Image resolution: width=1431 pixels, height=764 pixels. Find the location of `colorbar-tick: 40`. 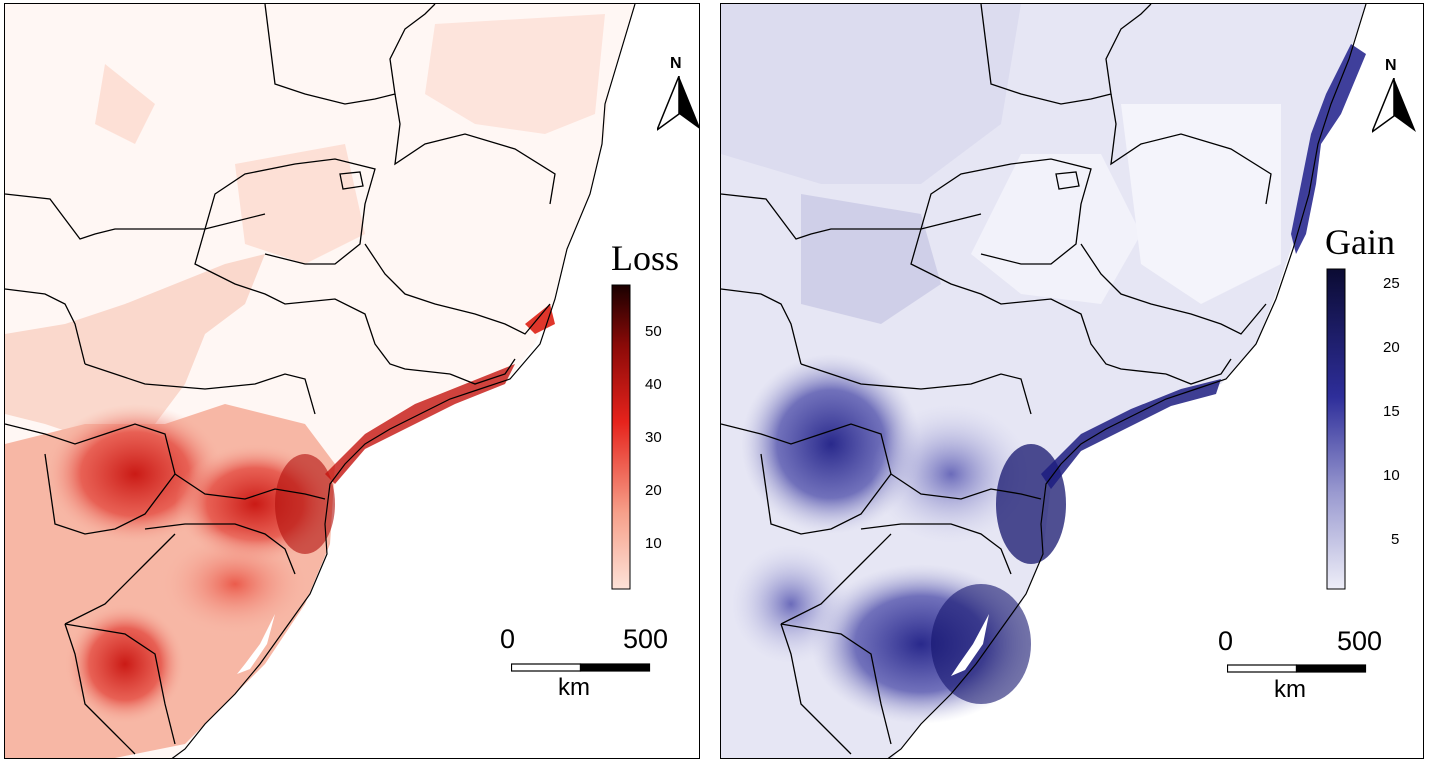

colorbar-tick: 40 is located at coordinates (653, 384).